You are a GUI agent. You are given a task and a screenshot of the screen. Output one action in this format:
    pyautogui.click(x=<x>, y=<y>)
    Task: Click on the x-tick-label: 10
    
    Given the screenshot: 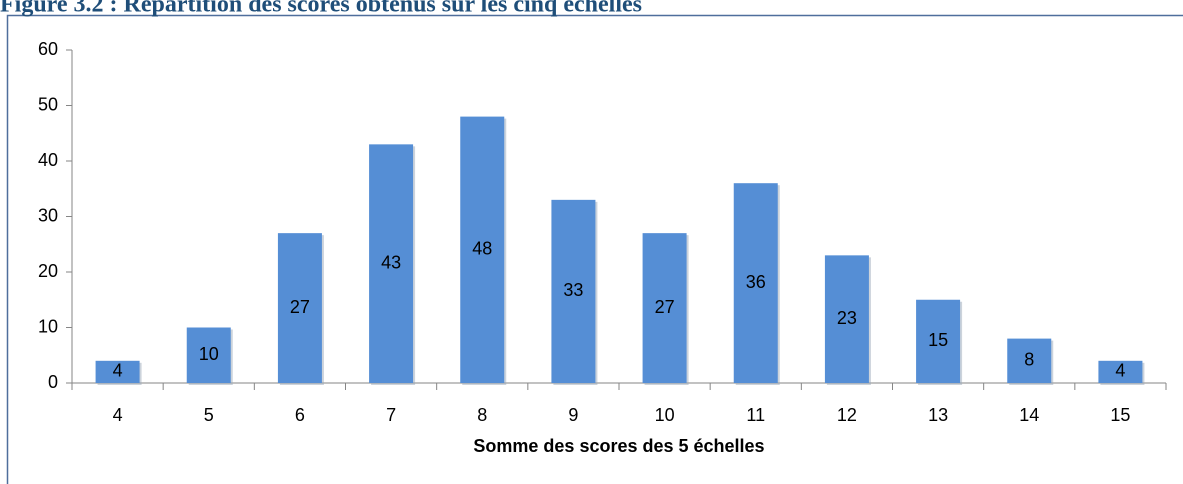 What is the action you would take?
    pyautogui.click(x=665, y=415)
    